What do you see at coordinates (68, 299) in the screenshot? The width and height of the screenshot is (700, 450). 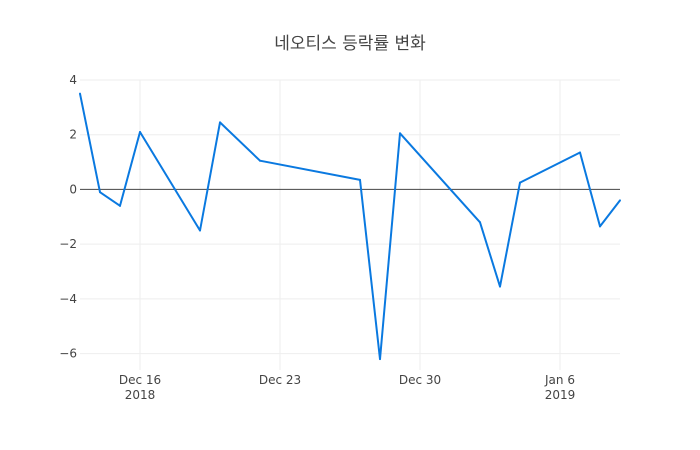 I see `y-tick-label: −4` at bounding box center [68, 299].